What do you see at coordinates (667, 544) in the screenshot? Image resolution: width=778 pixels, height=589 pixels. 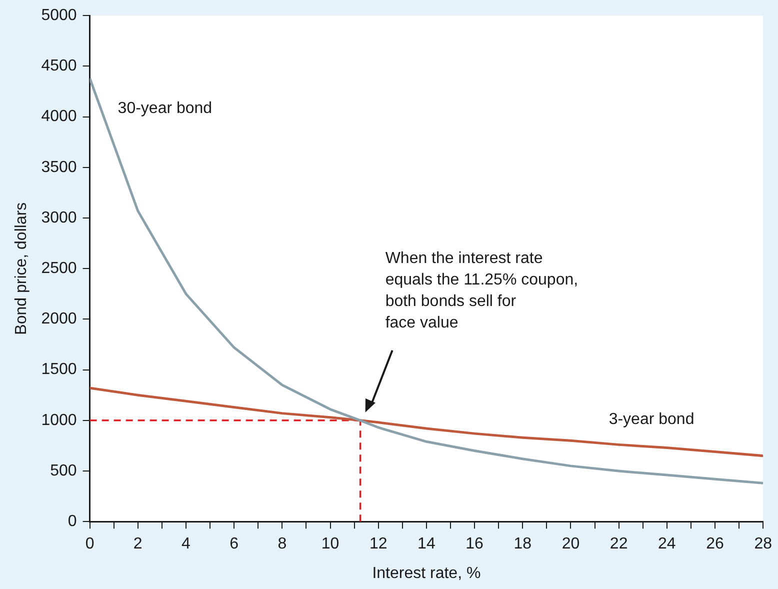 I see `x-tick-label: 24` at bounding box center [667, 544].